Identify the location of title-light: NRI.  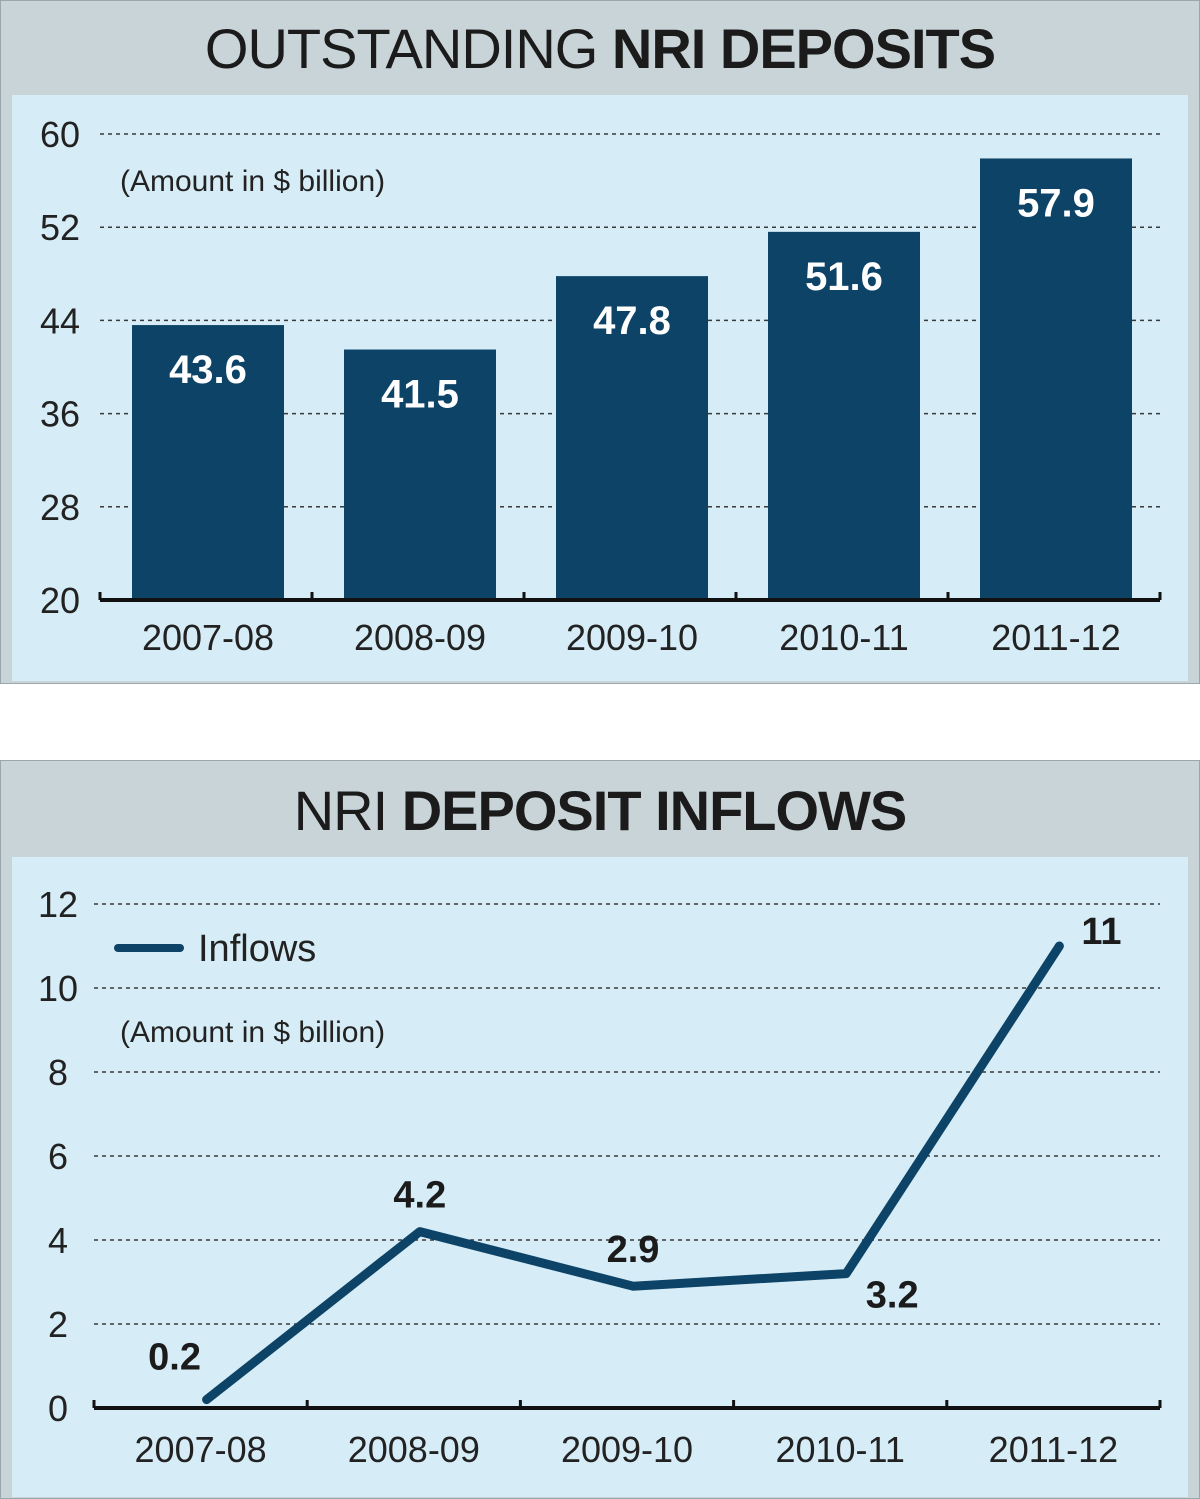
(340, 810).